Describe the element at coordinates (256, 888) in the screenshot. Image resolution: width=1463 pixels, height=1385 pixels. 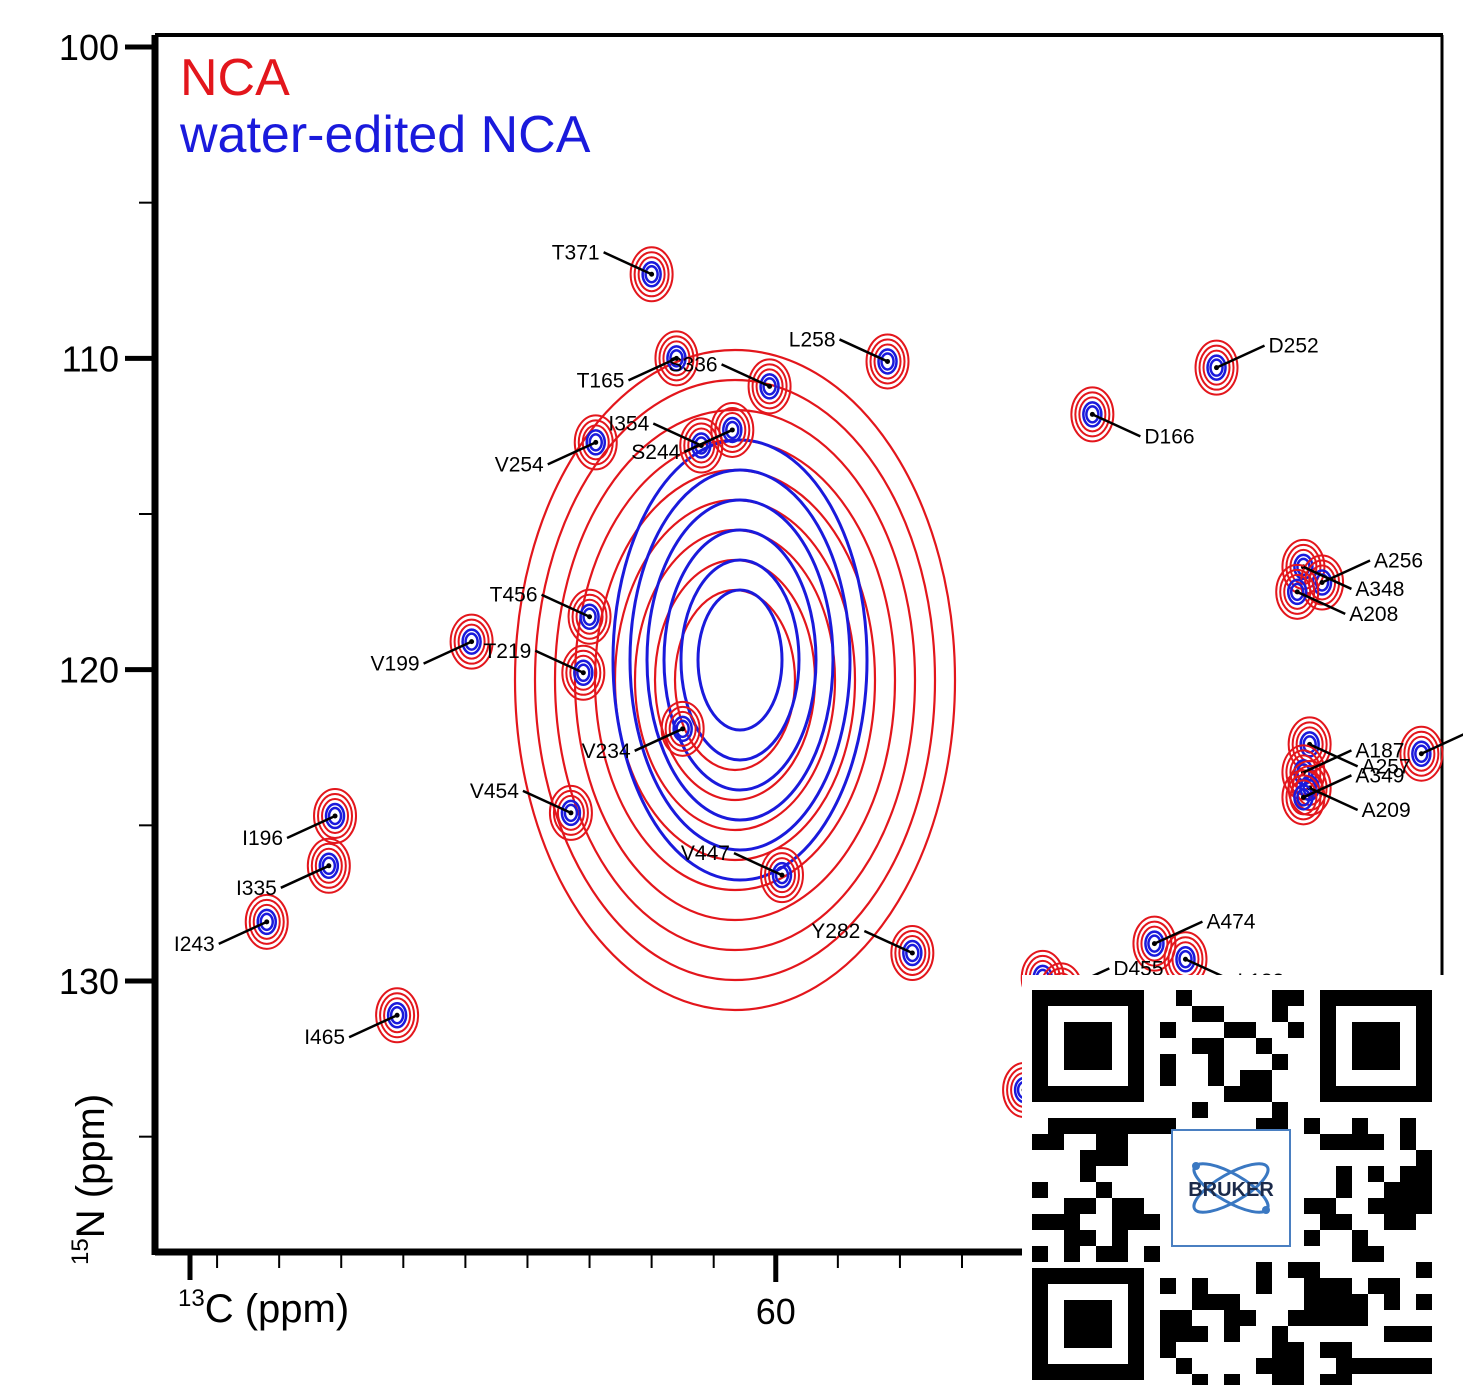
I see `peak-label-i335: I335` at that location.